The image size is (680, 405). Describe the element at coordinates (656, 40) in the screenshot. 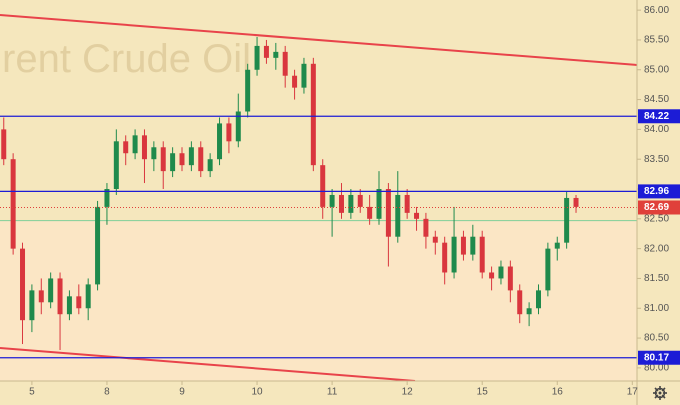

I see `y-tick-label: 85.50` at that location.